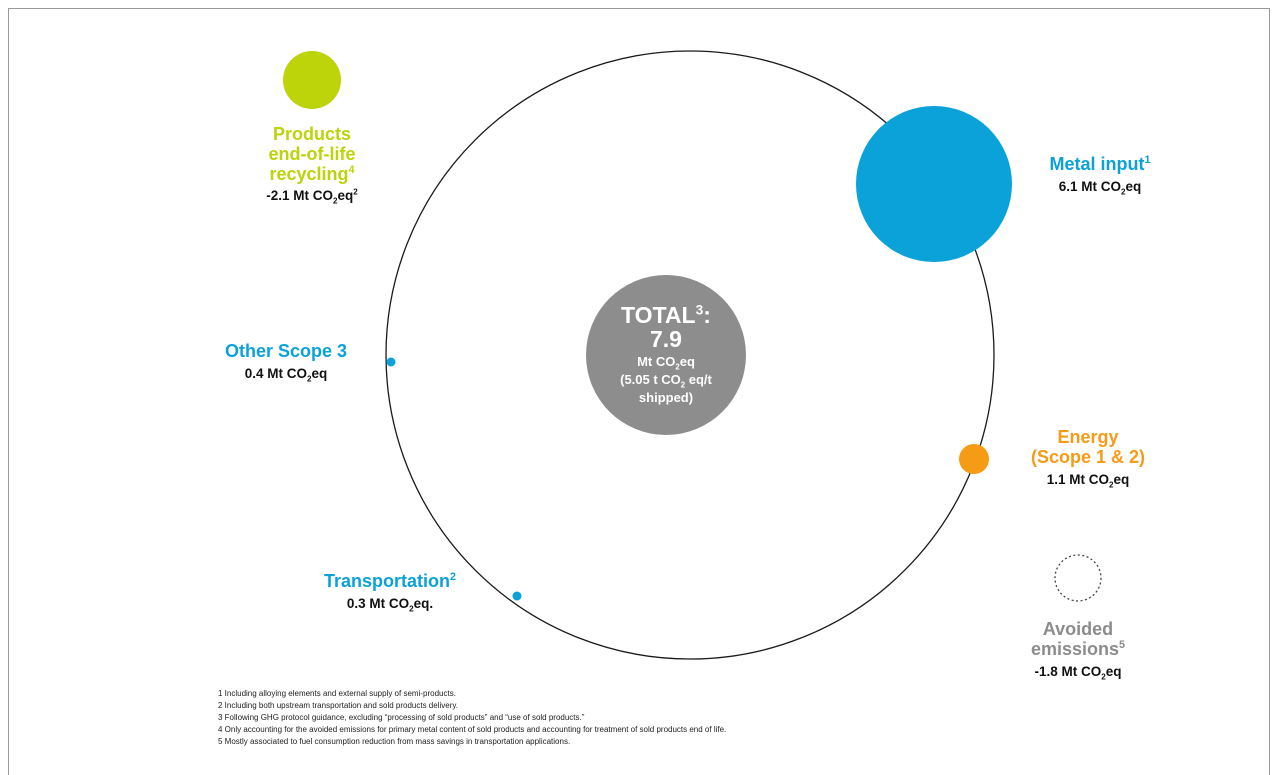 The height and width of the screenshot is (775, 1278). Describe the element at coordinates (312, 80) in the screenshot. I see `recycling-bubble` at that location.